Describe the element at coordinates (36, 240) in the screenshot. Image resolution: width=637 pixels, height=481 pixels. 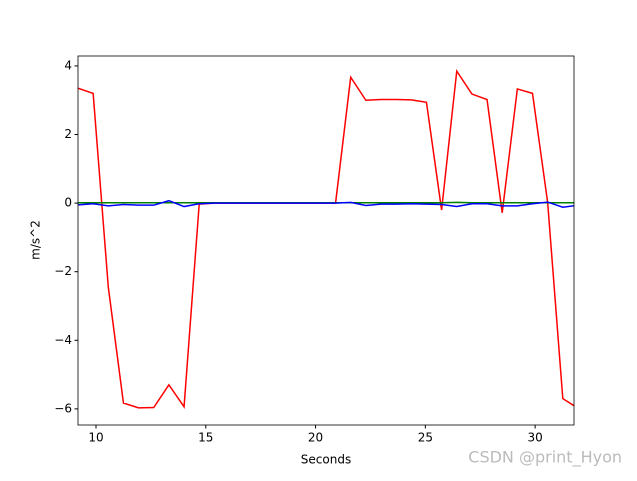
I see `y-axis-label: m/s^2` at that location.